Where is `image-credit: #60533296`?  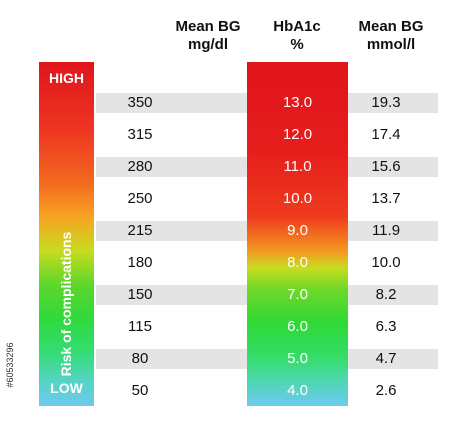 image-credit: #60533296 is located at coordinates (10, 365).